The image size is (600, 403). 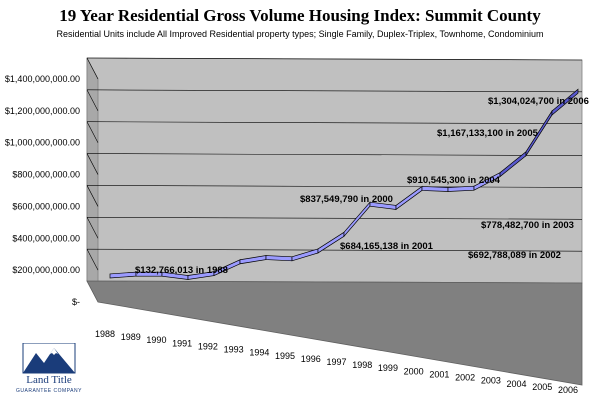 I want to click on data-label: $910,545,300 in 2004, so click(x=454, y=180).